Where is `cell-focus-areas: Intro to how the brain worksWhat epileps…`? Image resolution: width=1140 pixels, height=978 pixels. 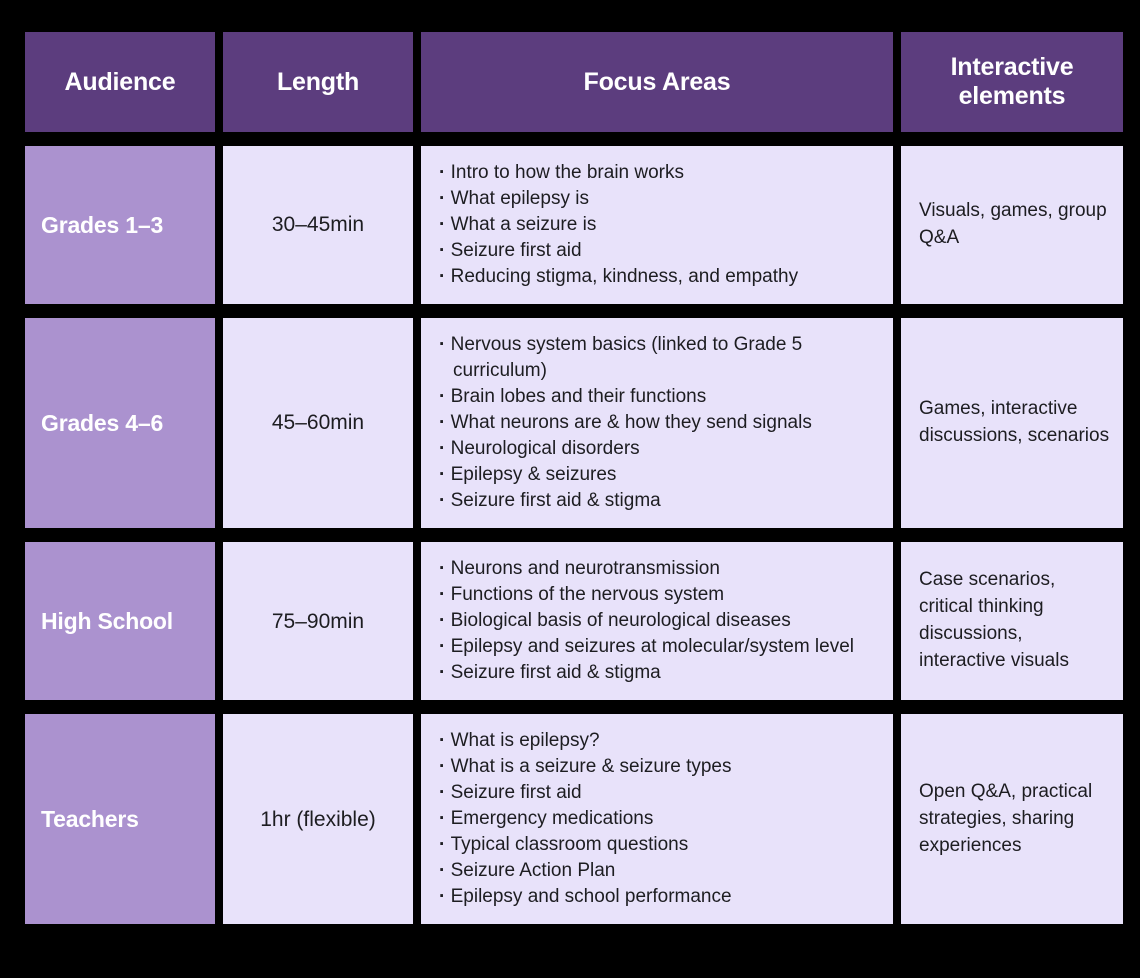 cell-focus-areas: Intro to how the brain worksWhat epileps… is located at coordinates (657, 225).